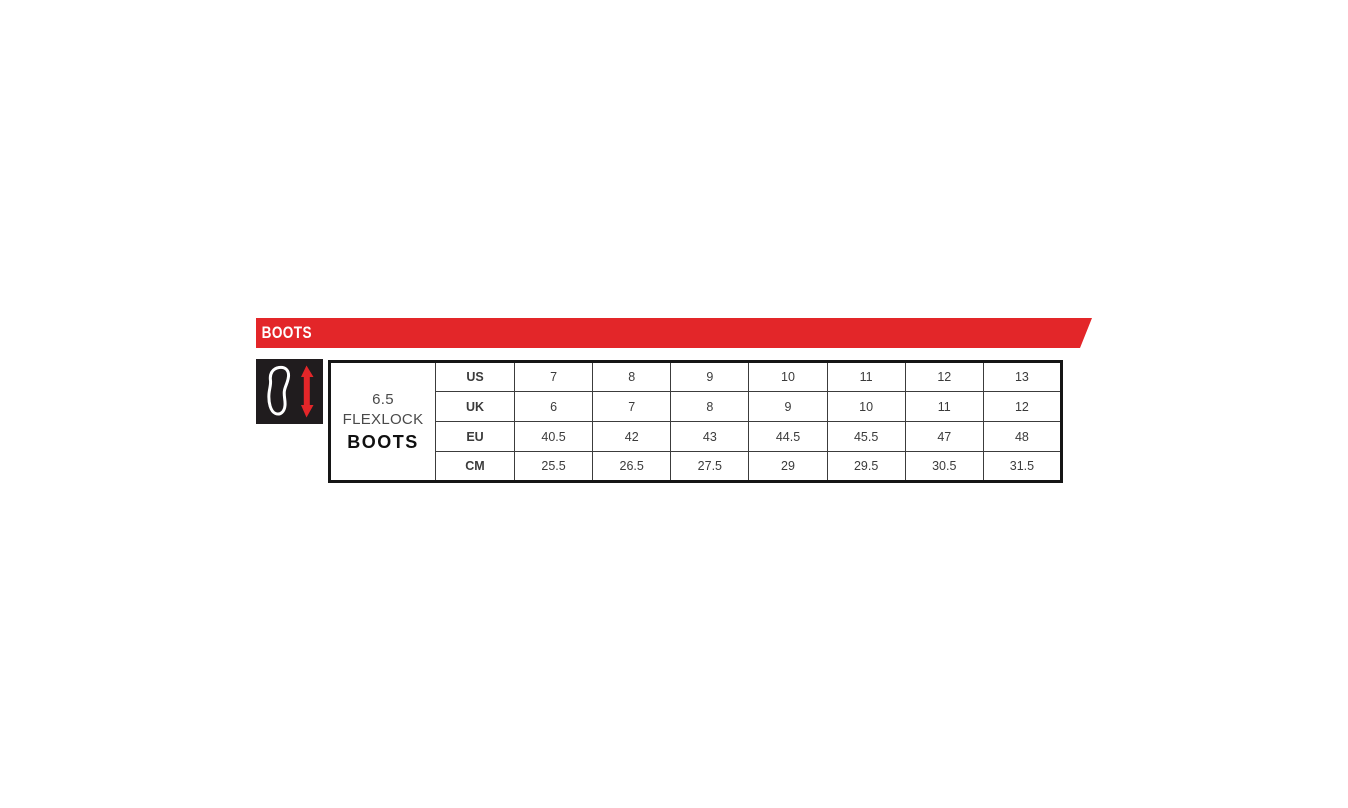  I want to click on product-icon-tile, so click(289, 391).